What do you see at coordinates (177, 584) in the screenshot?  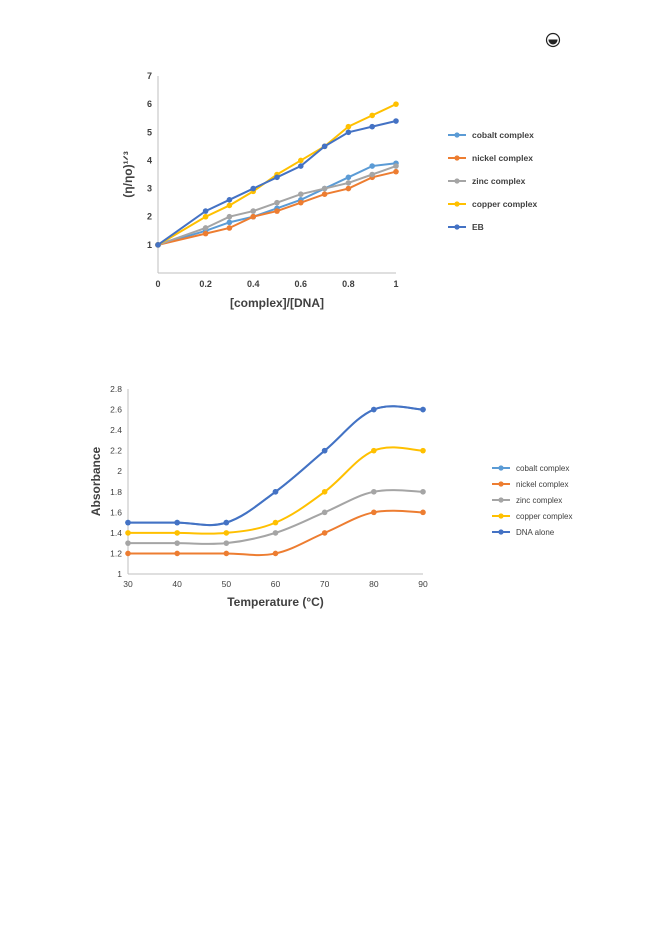 I see `x-tick-label: 40` at bounding box center [177, 584].